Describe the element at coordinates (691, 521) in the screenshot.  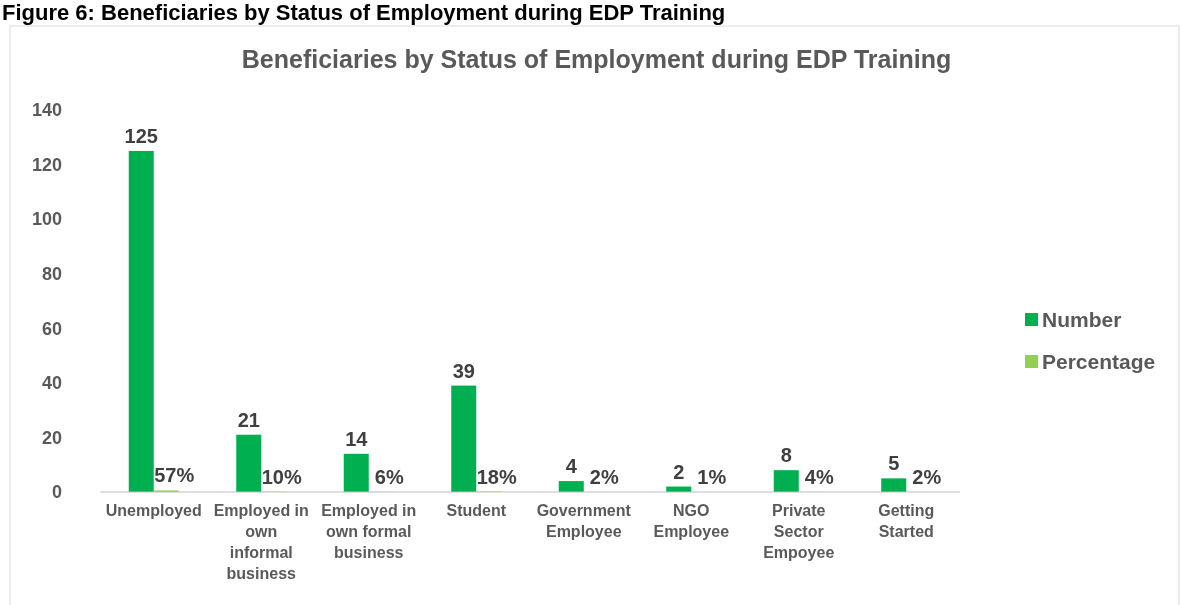
I see `x-tick-label: NGO Employee` at that location.